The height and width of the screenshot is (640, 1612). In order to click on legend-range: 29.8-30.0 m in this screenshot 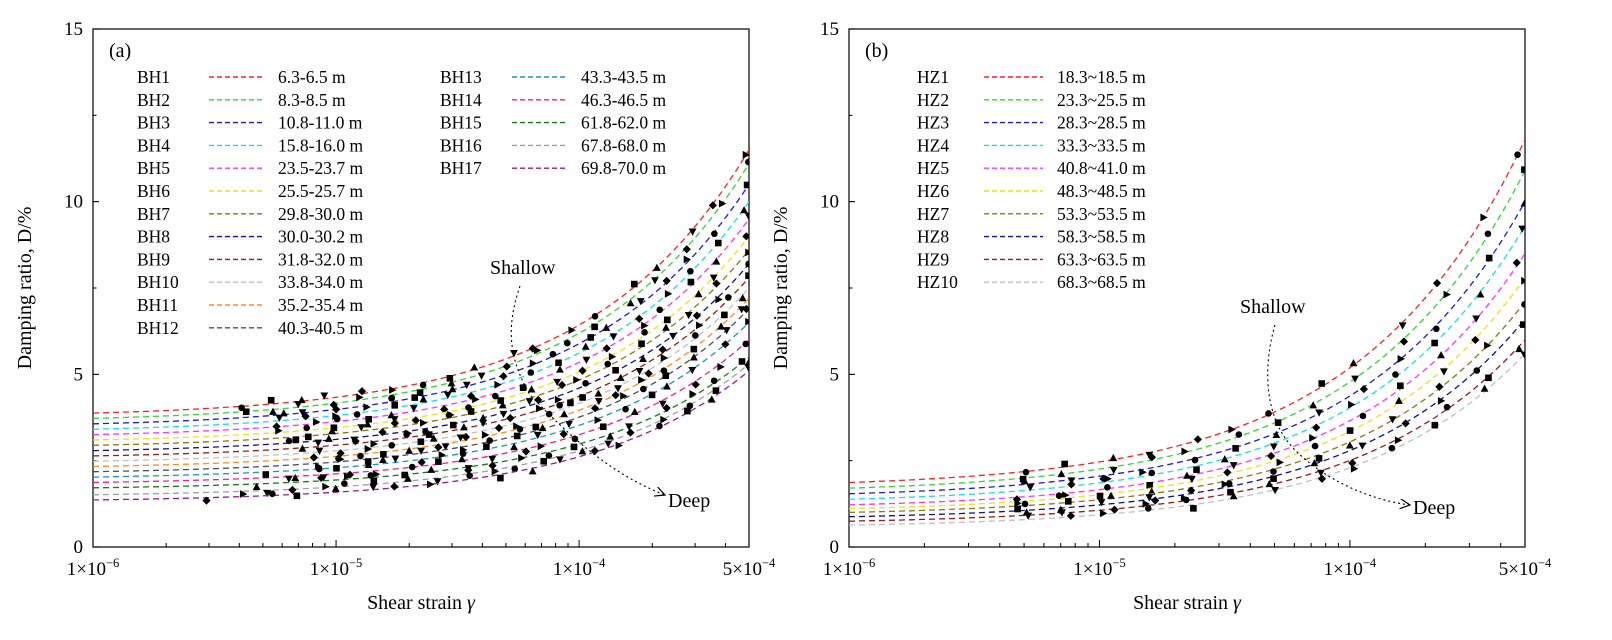, I will do `click(320, 214)`.